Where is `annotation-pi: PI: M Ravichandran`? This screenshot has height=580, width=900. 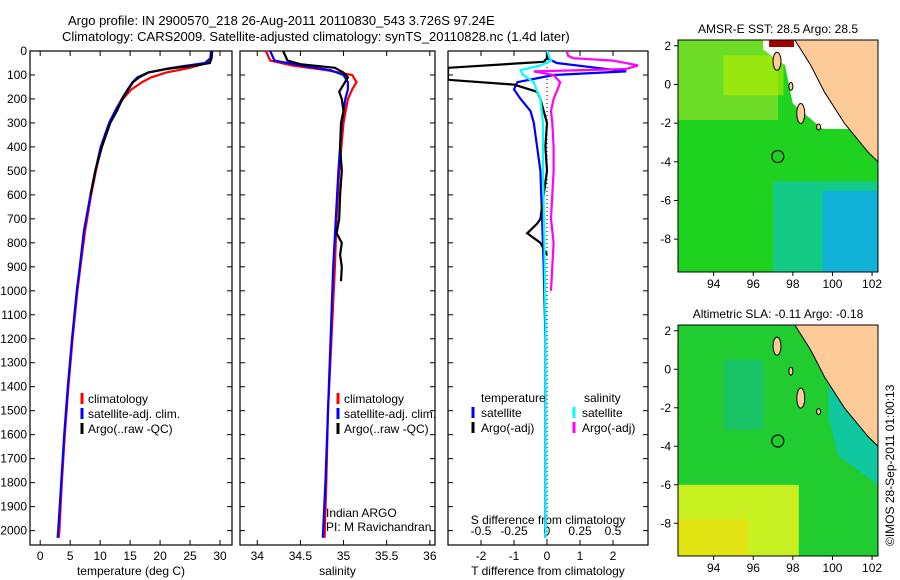 annotation-pi: PI: M Ravichandran is located at coordinates (378, 527).